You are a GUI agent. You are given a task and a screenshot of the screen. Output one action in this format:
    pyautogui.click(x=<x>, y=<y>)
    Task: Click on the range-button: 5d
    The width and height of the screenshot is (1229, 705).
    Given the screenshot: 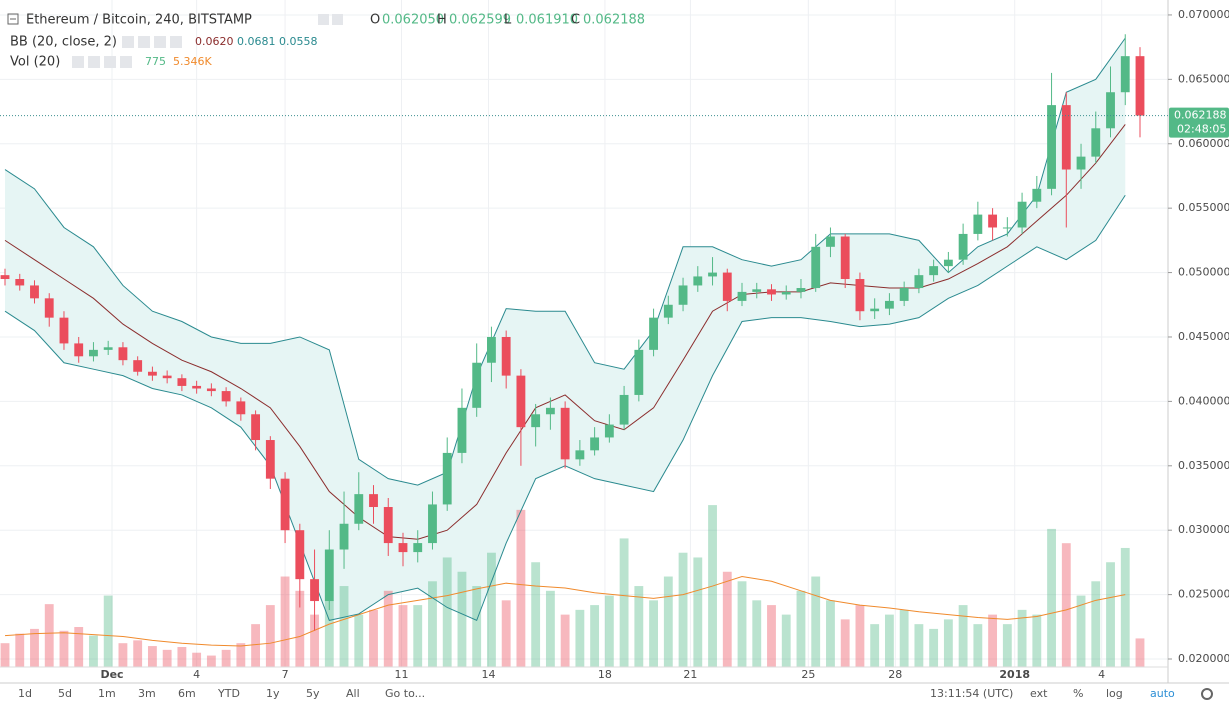 What is the action you would take?
    pyautogui.click(x=65, y=693)
    